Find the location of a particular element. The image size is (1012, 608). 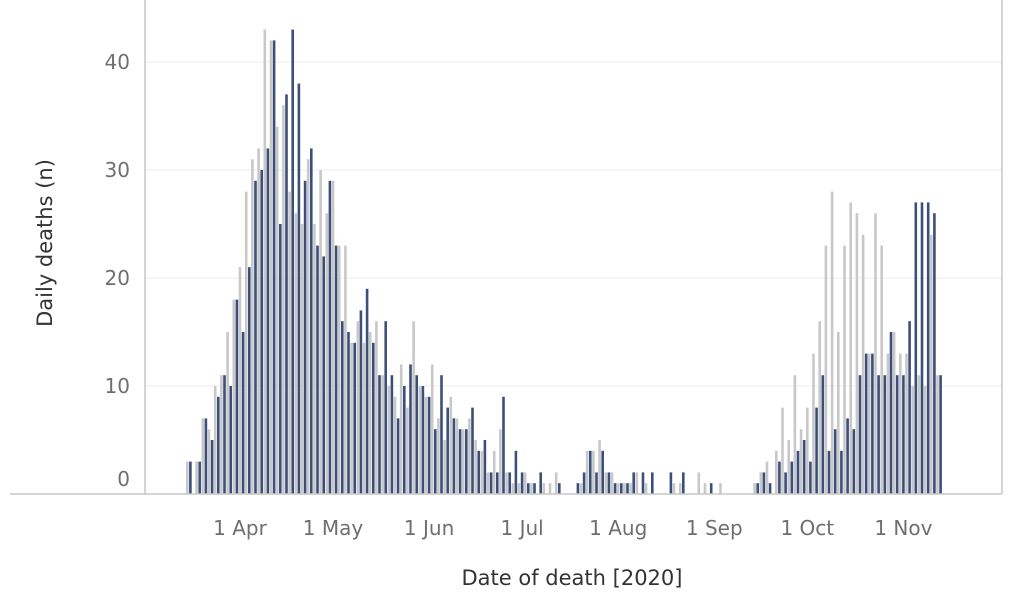

y-axis-title: Daily deaths (n) is located at coordinates (45, 243).